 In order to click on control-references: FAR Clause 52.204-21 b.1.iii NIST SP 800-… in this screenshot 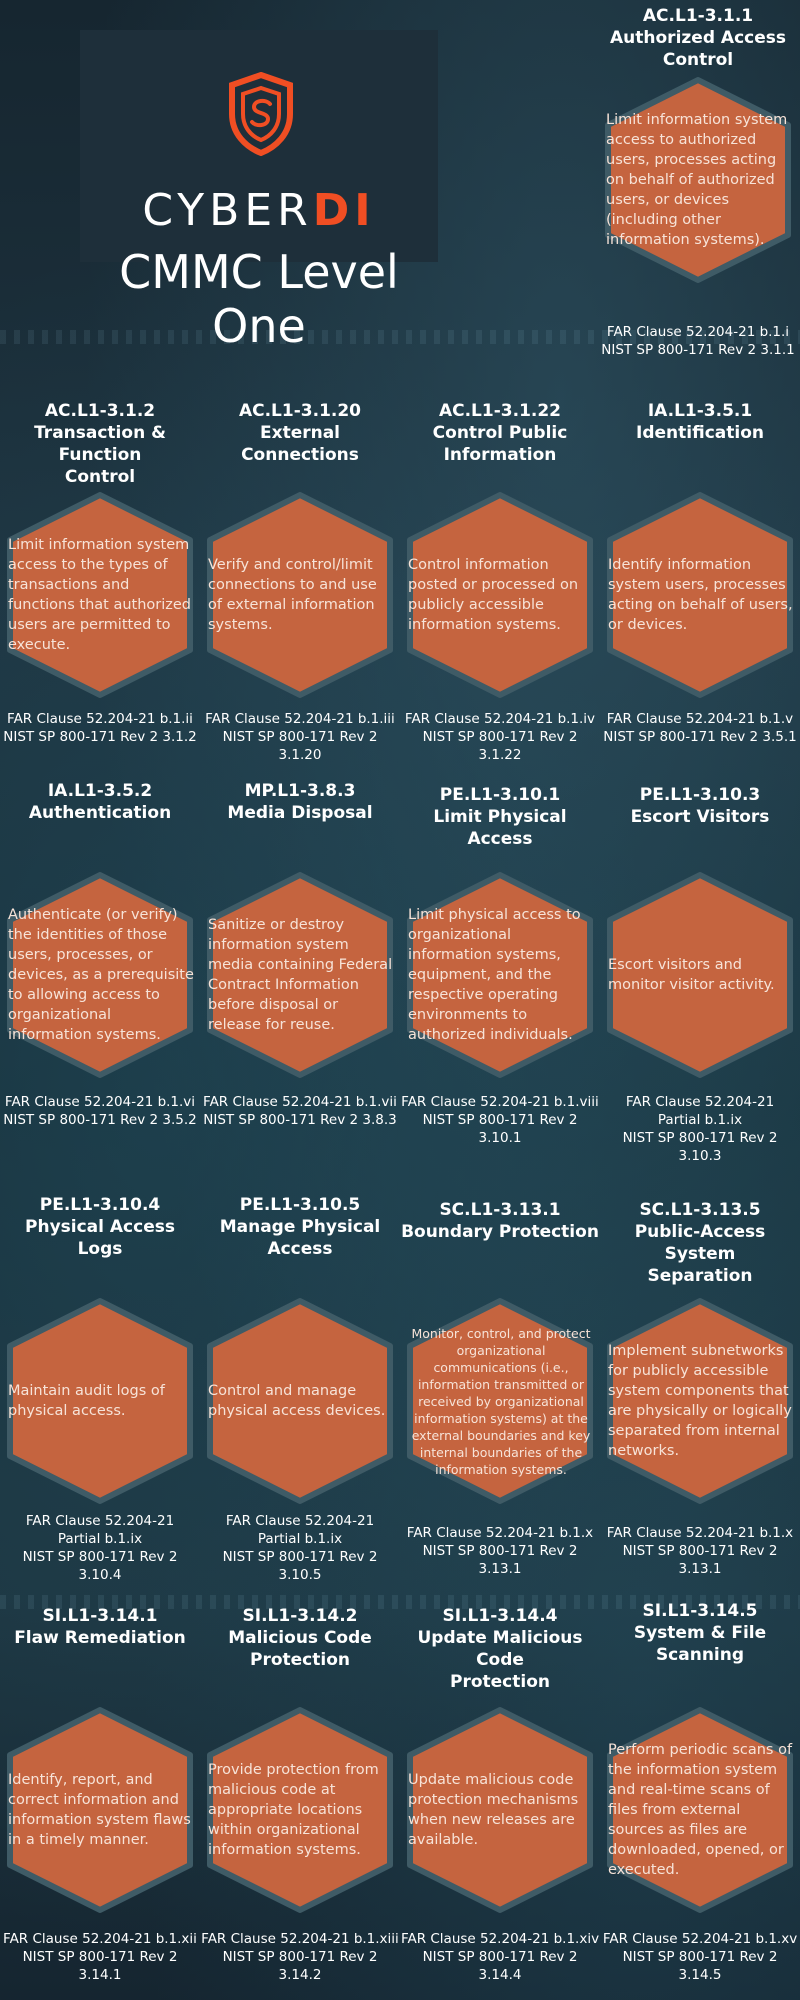, I will do `click(300, 737)`.